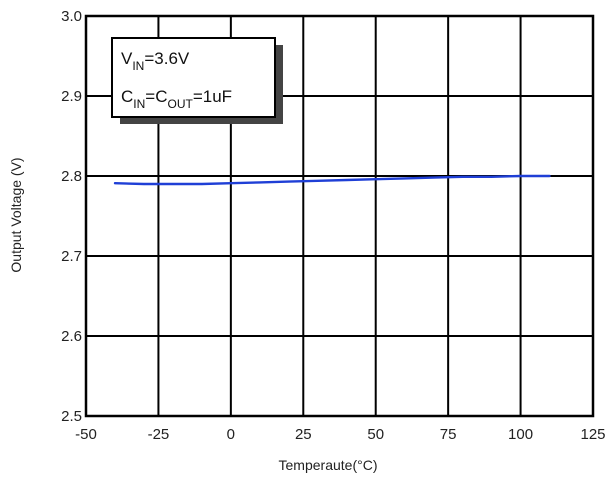 This screenshot has width=610, height=479. What do you see at coordinates (16, 214) in the screenshot?
I see `y-axis-title: Output Voltage (V)` at bounding box center [16, 214].